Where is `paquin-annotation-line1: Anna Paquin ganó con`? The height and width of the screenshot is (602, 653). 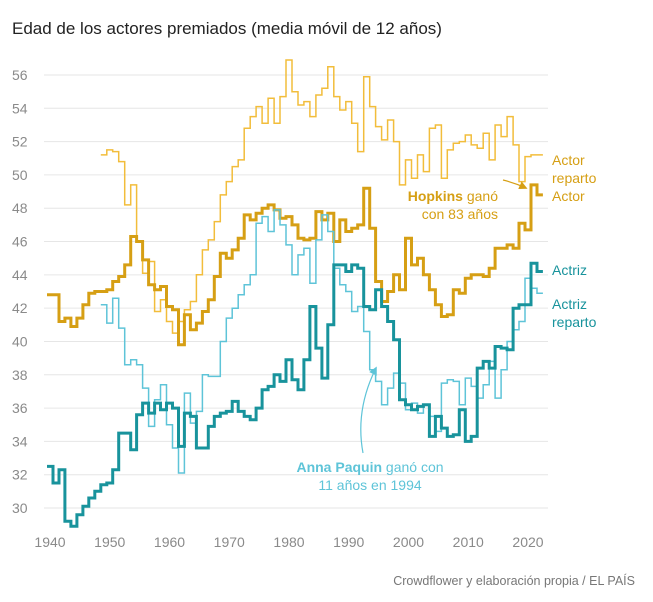
paquin-annotation-line1: Anna Paquin ganó con is located at coordinates (369, 467).